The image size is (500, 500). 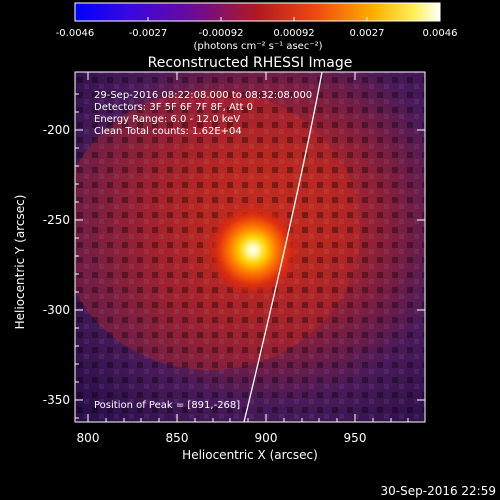 I want to click on y-tick-label: -250, so click(x=56, y=220).